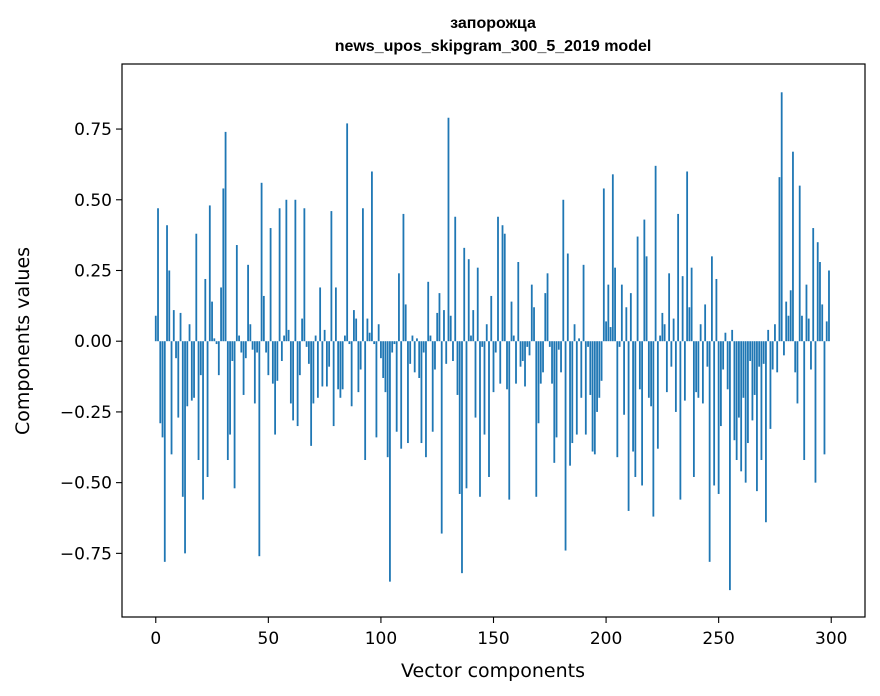 Image resolution: width=880 pixels, height=696 pixels. I want to click on y-tick-label: 0.75, so click(93, 130).